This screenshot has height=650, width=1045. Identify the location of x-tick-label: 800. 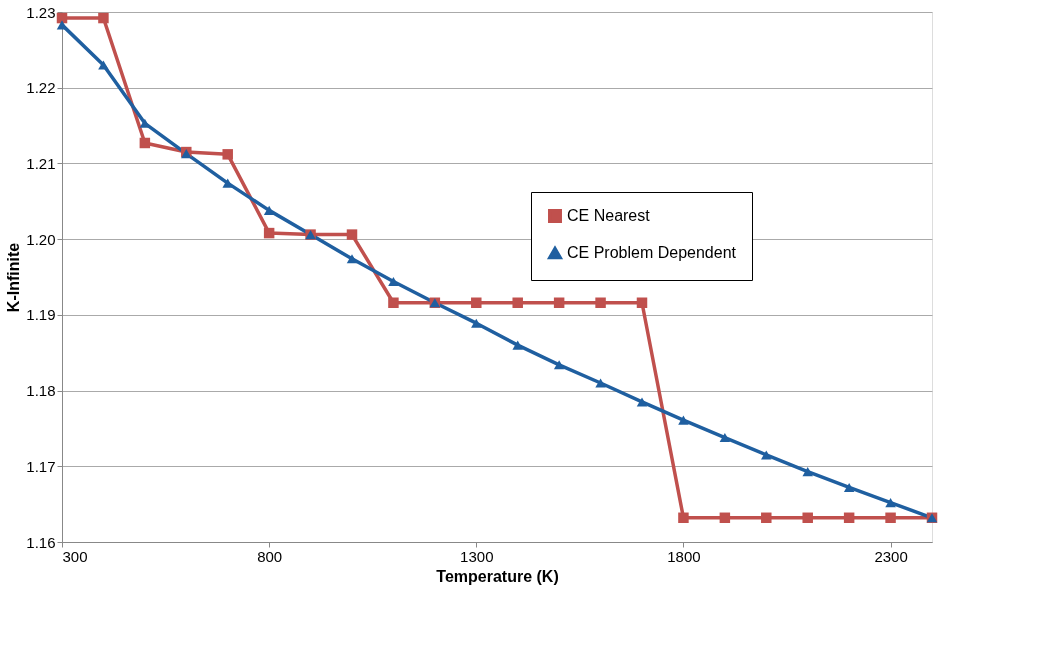
(270, 556).